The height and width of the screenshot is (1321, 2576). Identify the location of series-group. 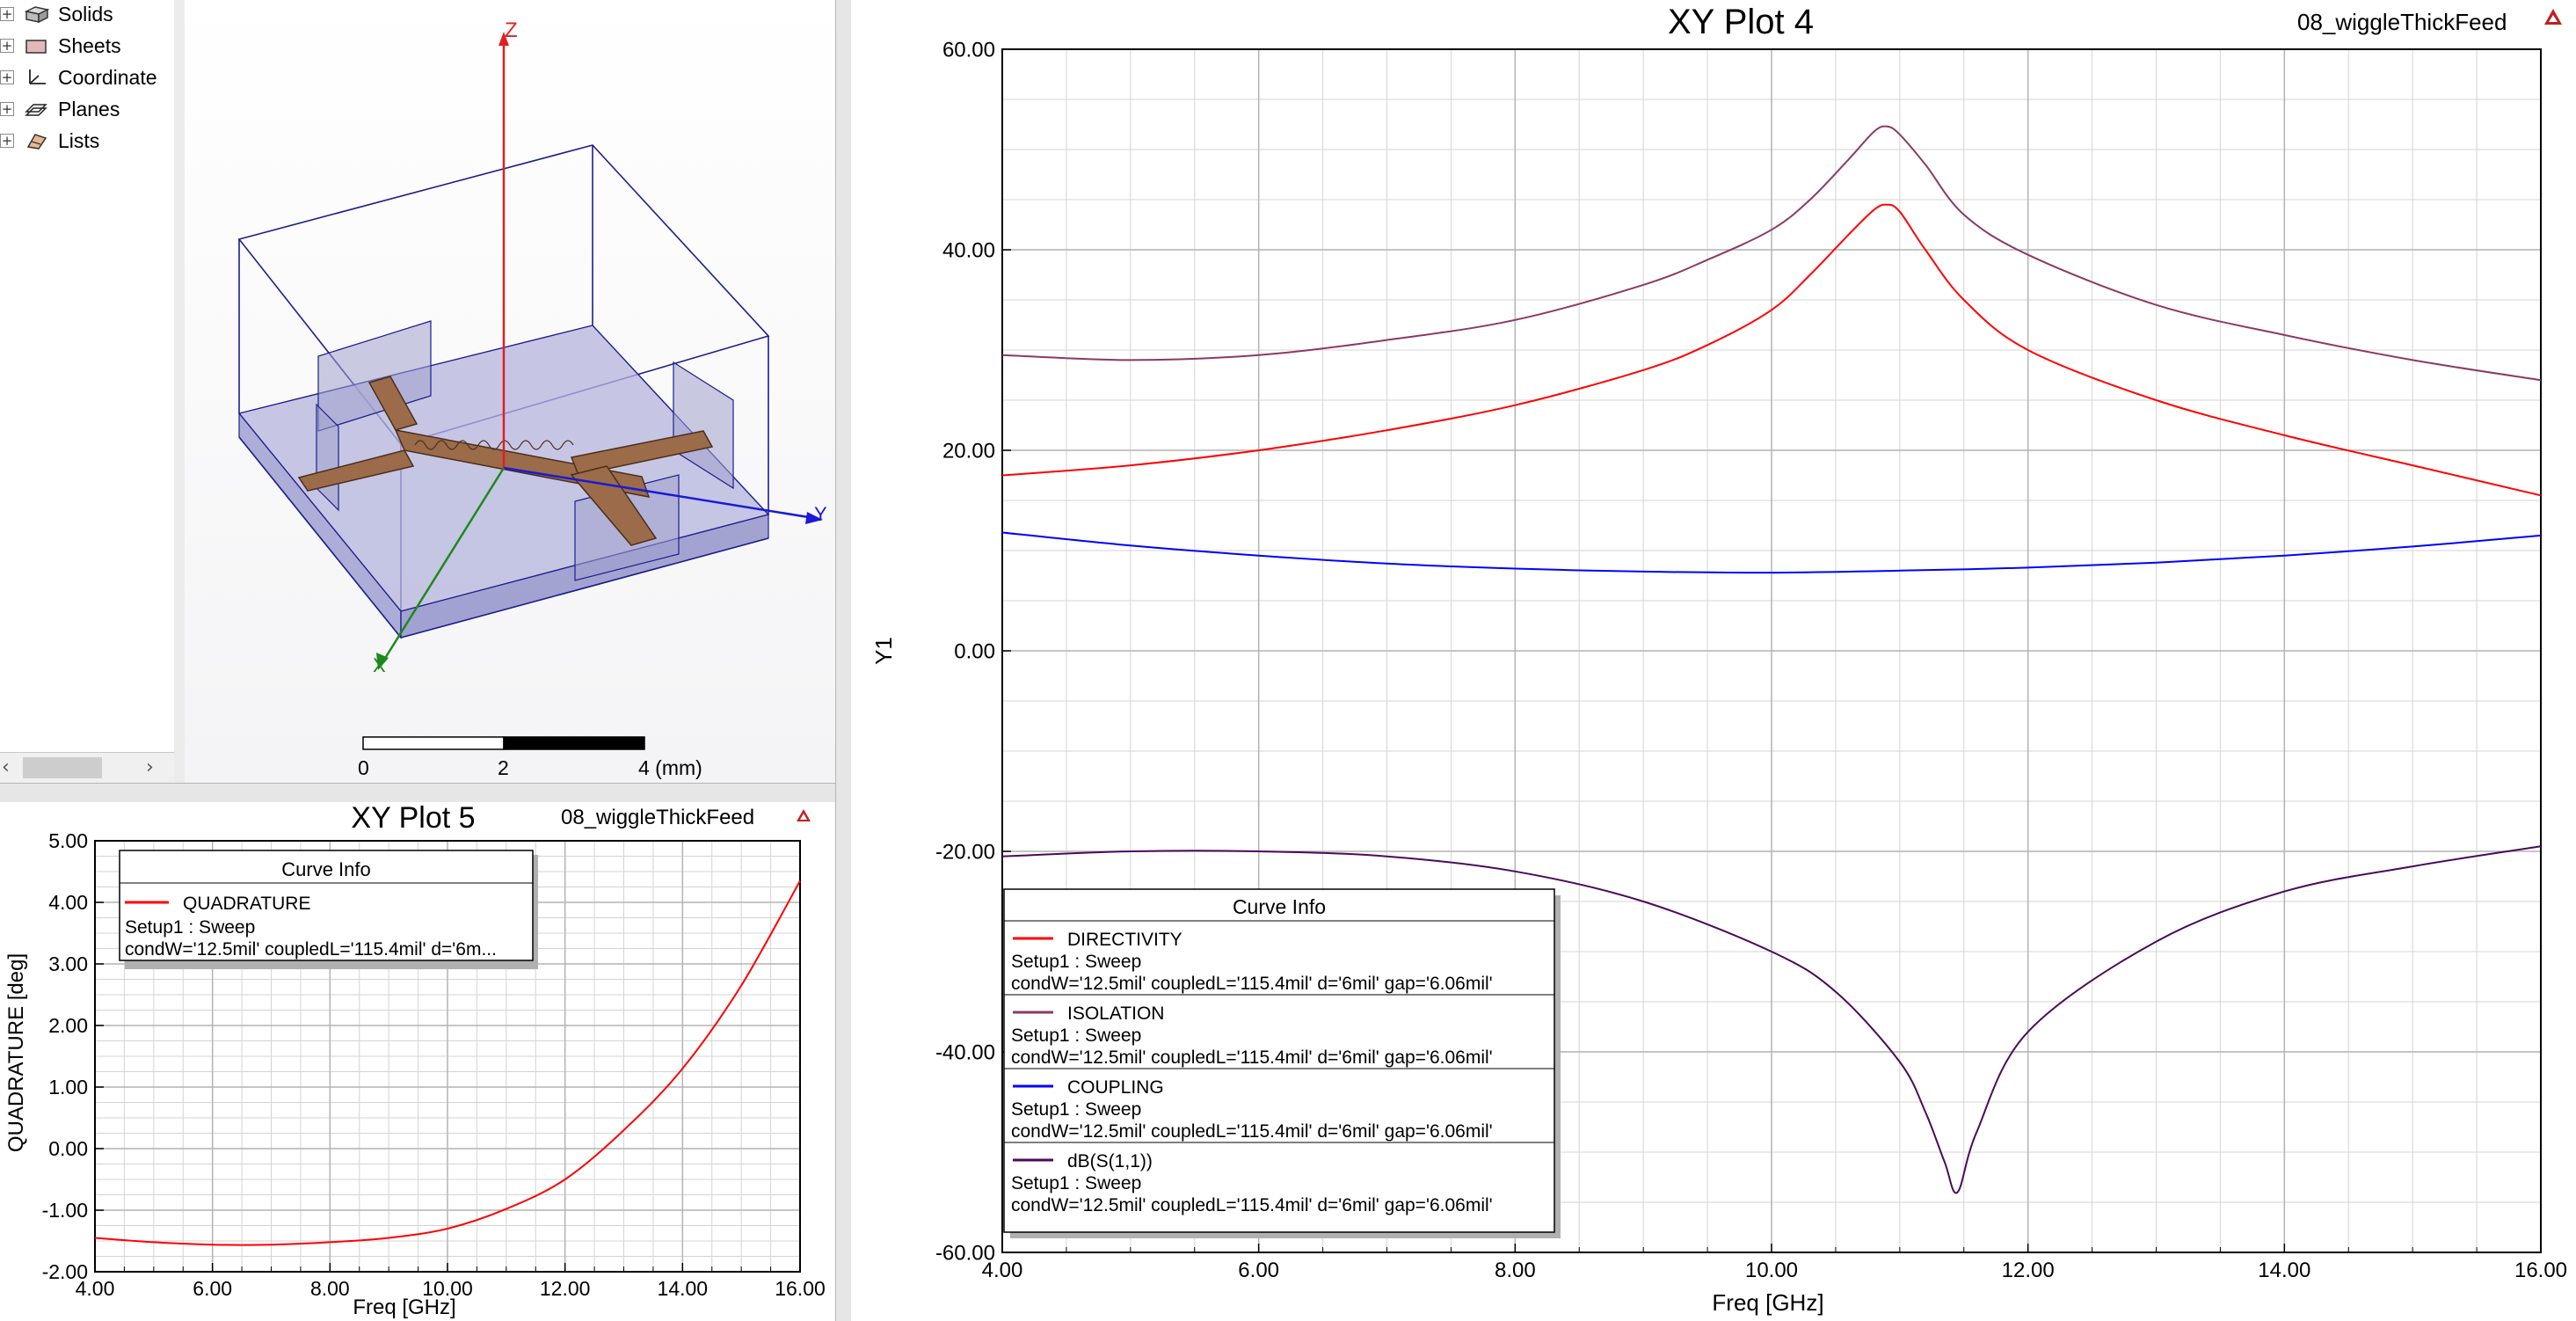
(447, 1063).